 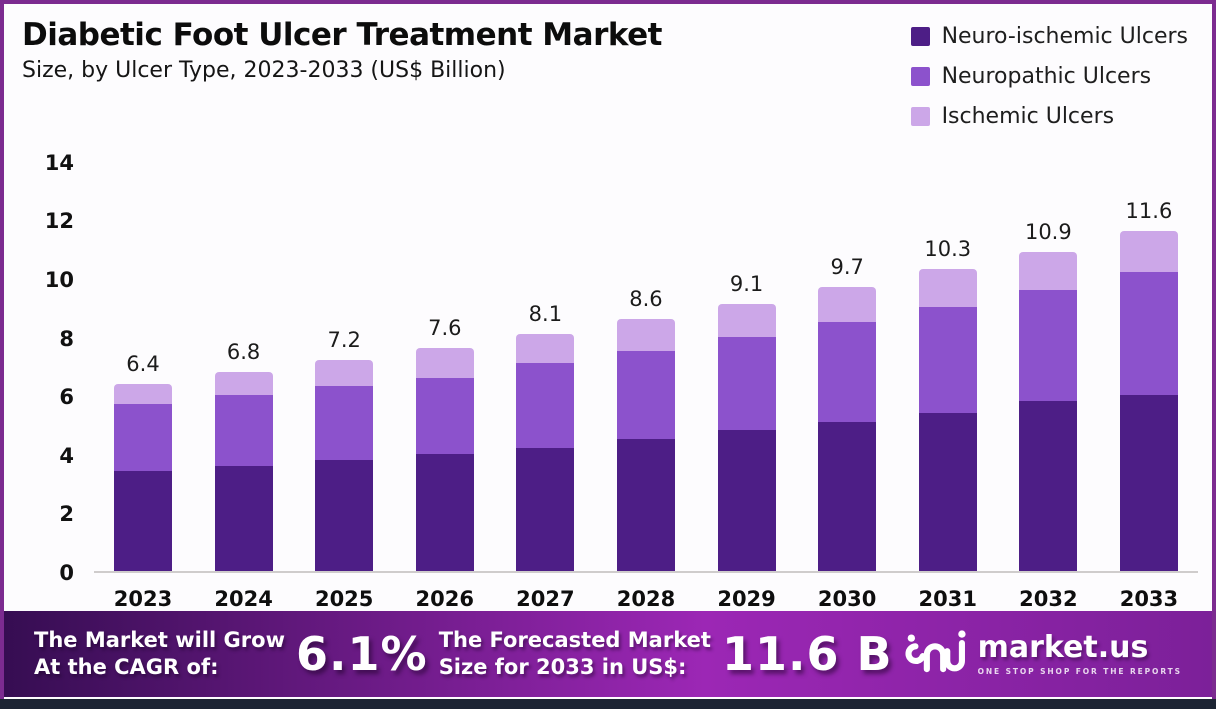 I want to click on bar-column-2023: 6.4 2023, so click(x=143, y=481).